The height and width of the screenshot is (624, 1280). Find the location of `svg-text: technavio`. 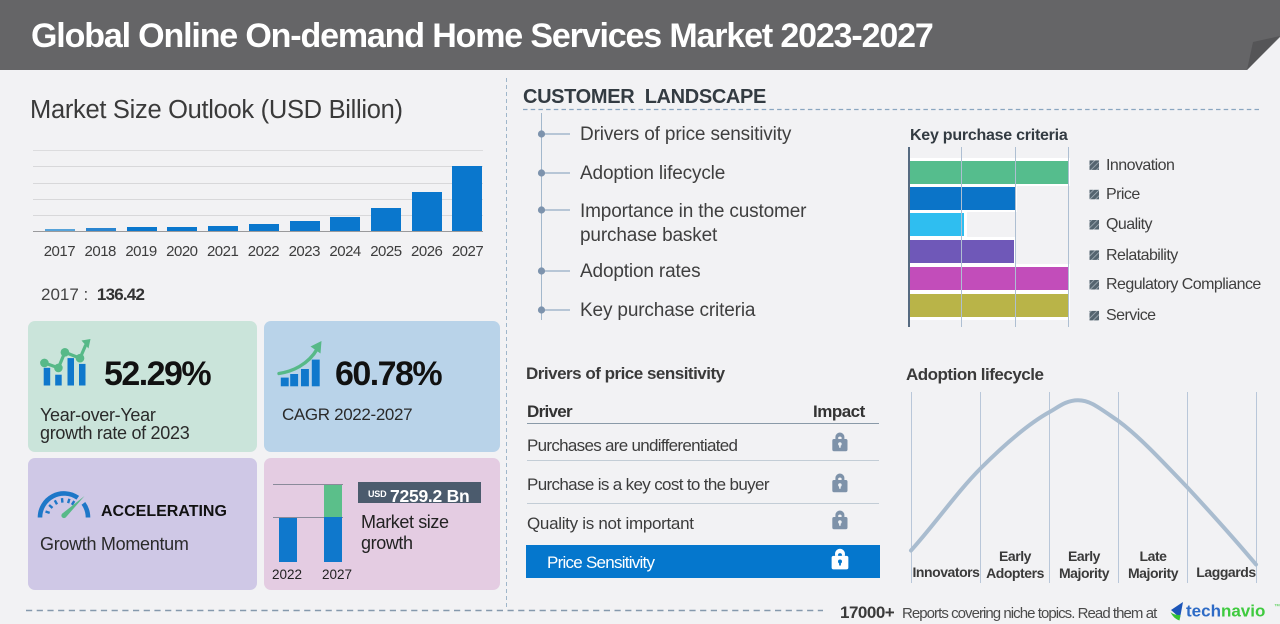

svg-text: technavio is located at coordinates (1225, 611).